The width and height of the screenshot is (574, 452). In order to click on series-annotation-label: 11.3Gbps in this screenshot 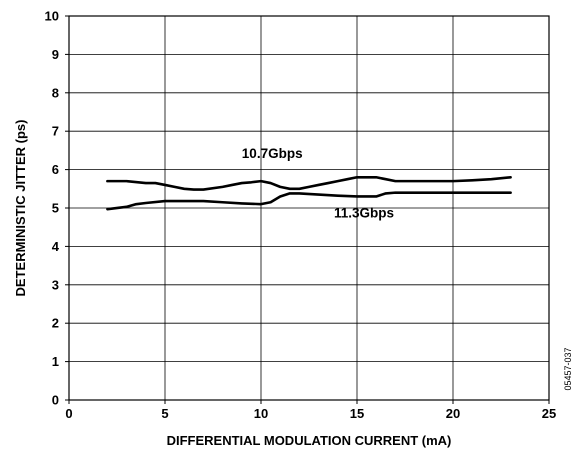, I will do `click(364, 213)`.